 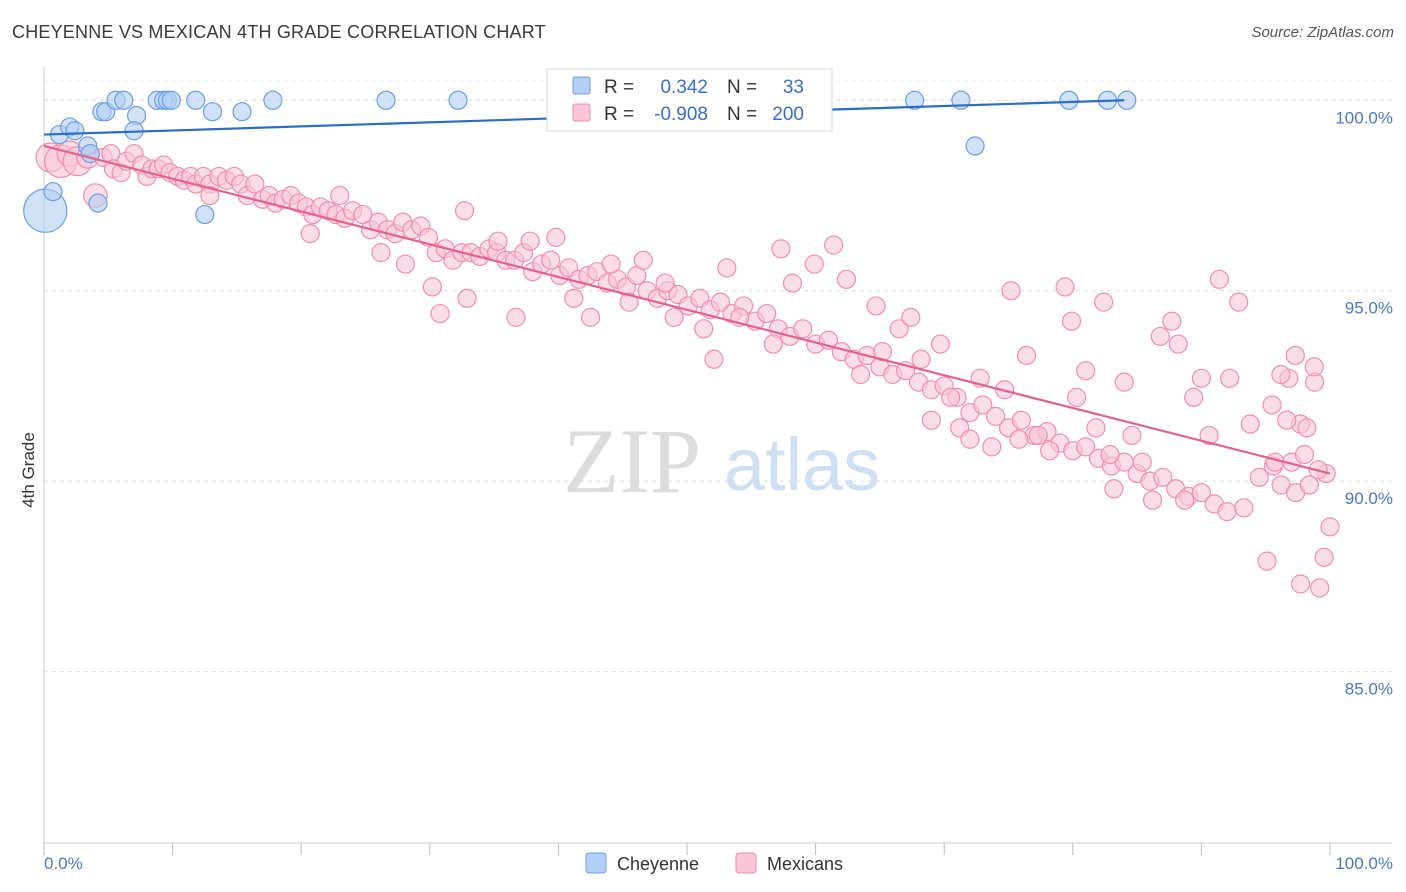 I want to click on bottom-legend-swatch-cheyenne, so click(x=596, y=863).